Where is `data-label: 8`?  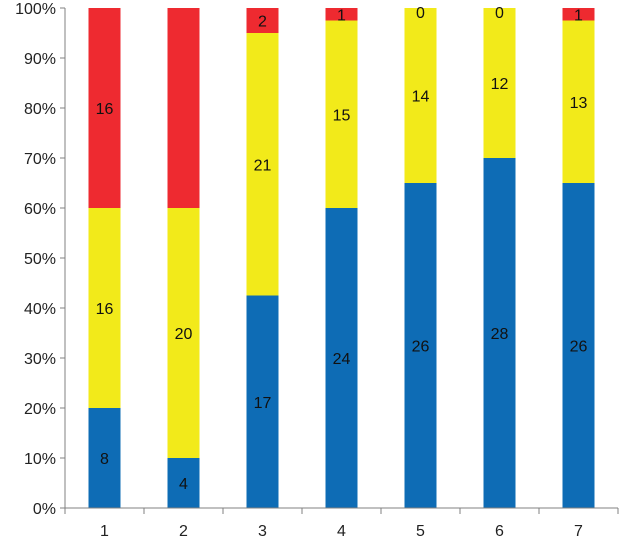 data-label: 8 is located at coordinates (104, 459).